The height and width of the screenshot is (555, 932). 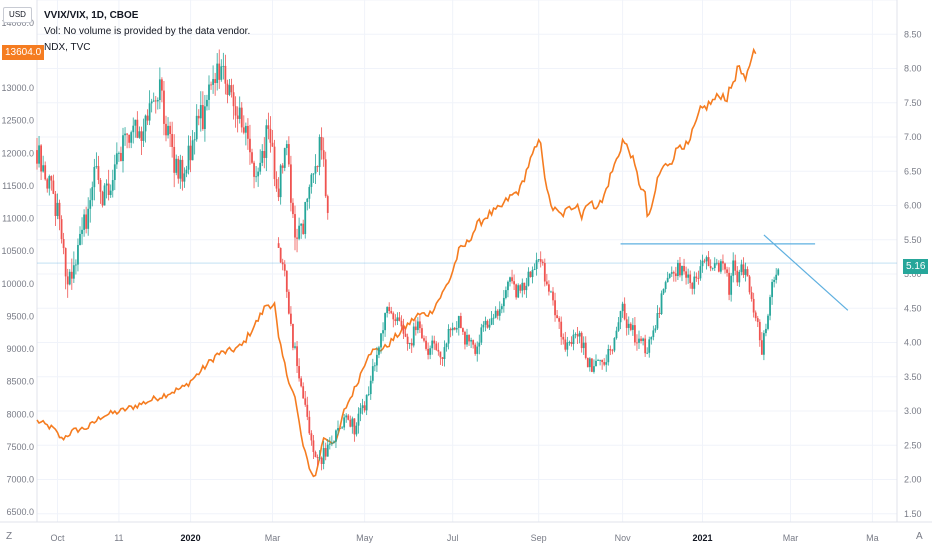 I want to click on right-axis-tick: 2.00, so click(x=913, y=480).